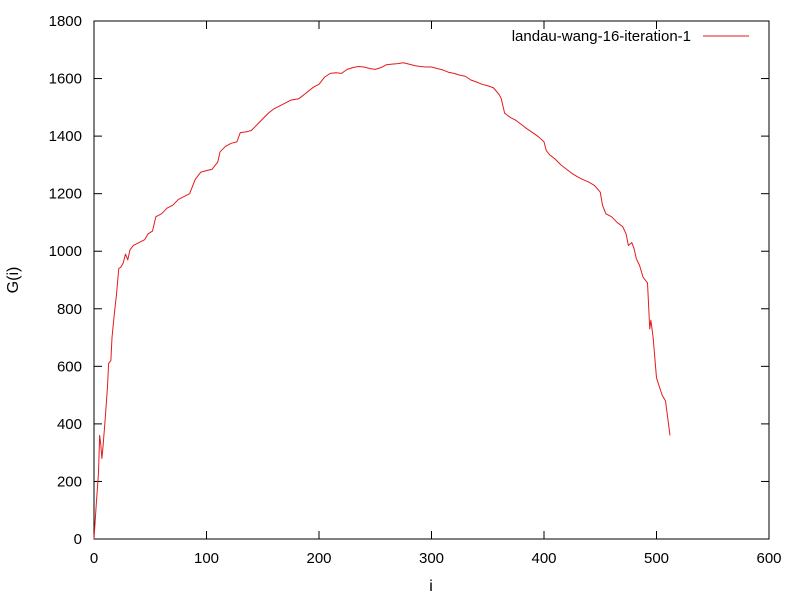 This screenshot has height=600, width=800. I want to click on y-tick-label: 1400, so click(65, 136).